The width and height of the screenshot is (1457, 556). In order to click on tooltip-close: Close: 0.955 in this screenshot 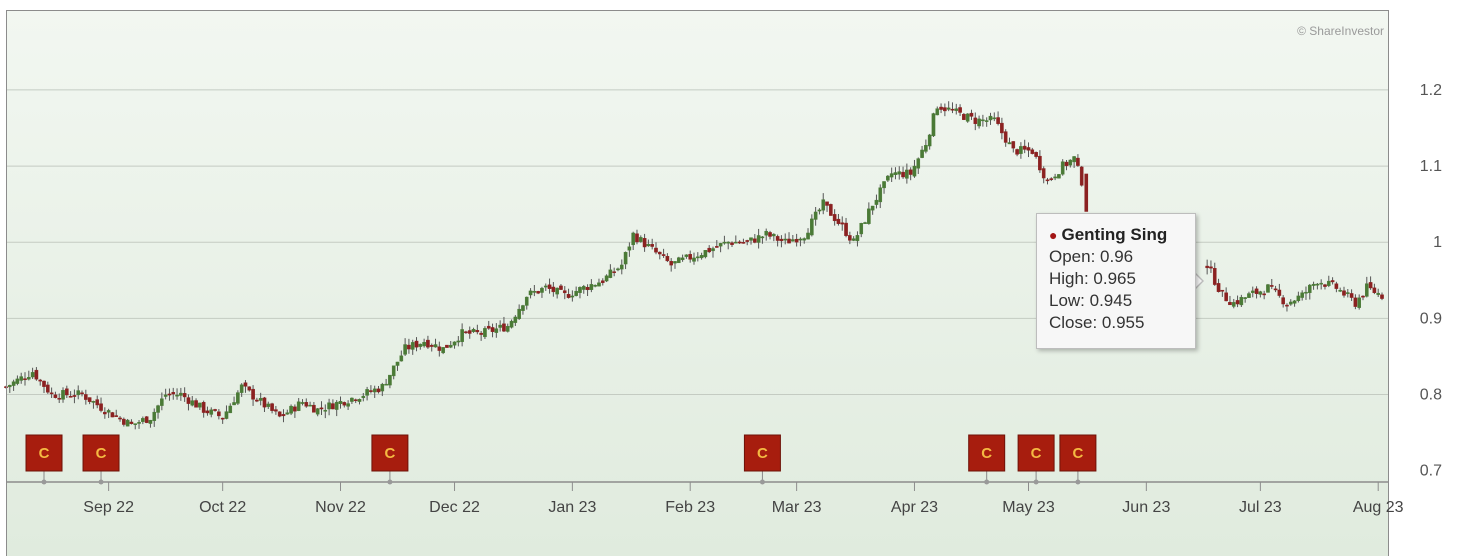, I will do `click(1097, 322)`.